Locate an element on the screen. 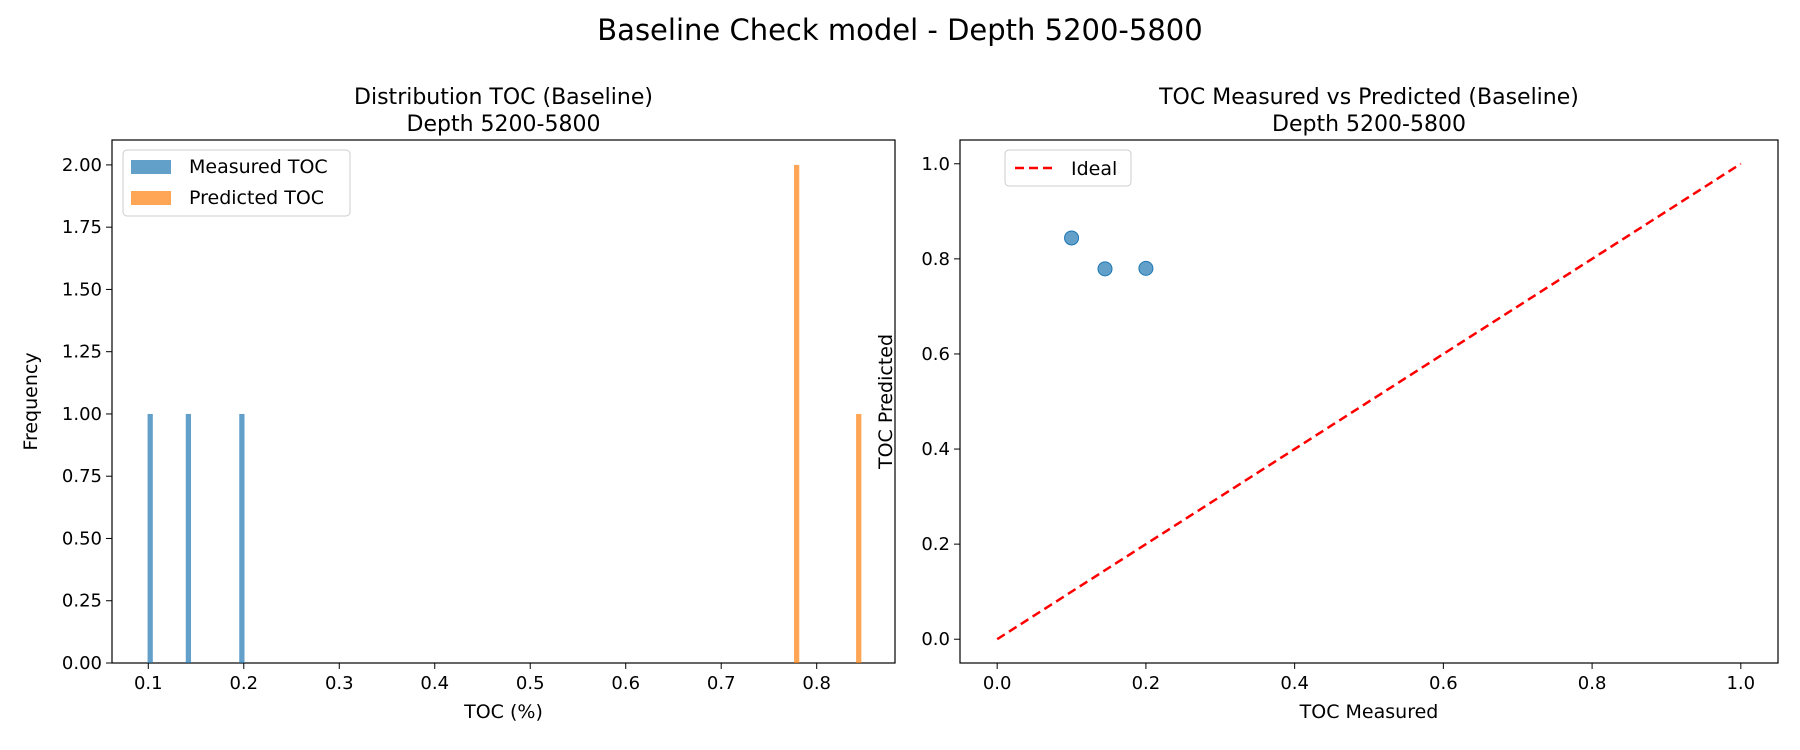 The image size is (1800, 750). y-tick-label: 1.50 is located at coordinates (82, 289).